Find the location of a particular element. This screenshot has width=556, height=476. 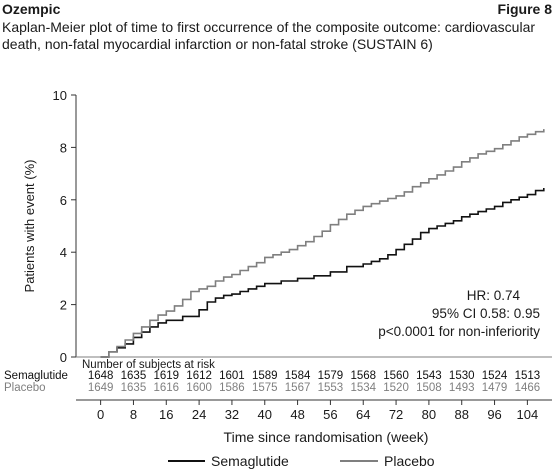

risk-value: 1648 is located at coordinates (101, 376).